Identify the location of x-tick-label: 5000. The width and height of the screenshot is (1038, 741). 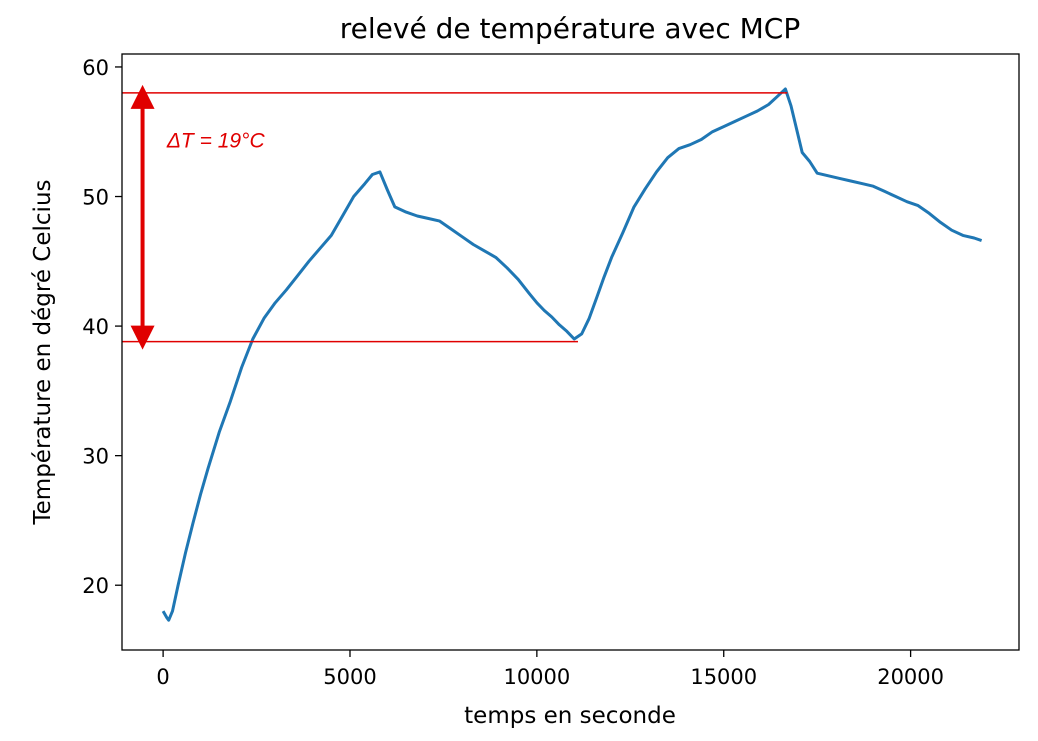
(349, 677).